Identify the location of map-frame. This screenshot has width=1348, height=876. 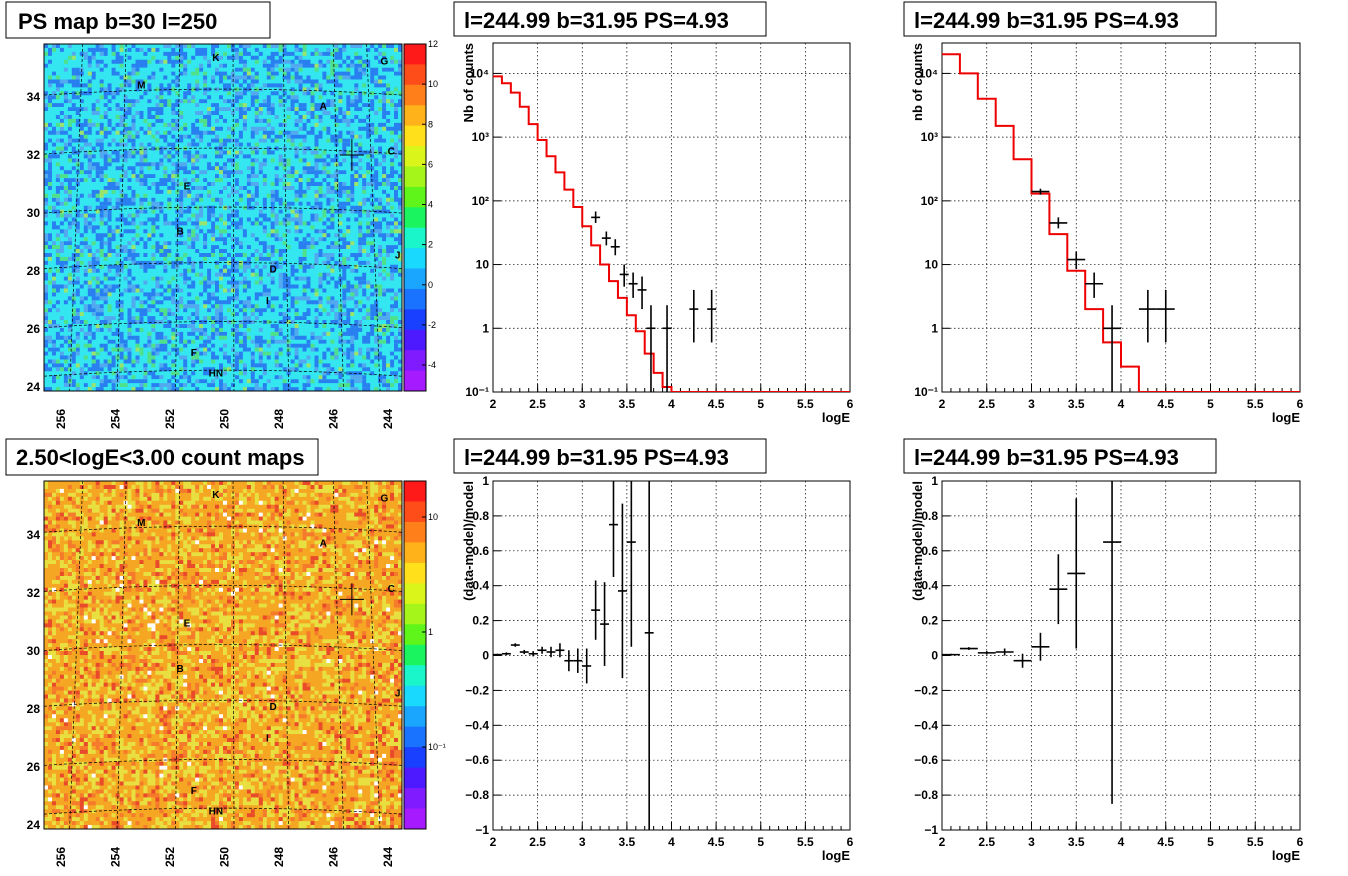
(223, 655).